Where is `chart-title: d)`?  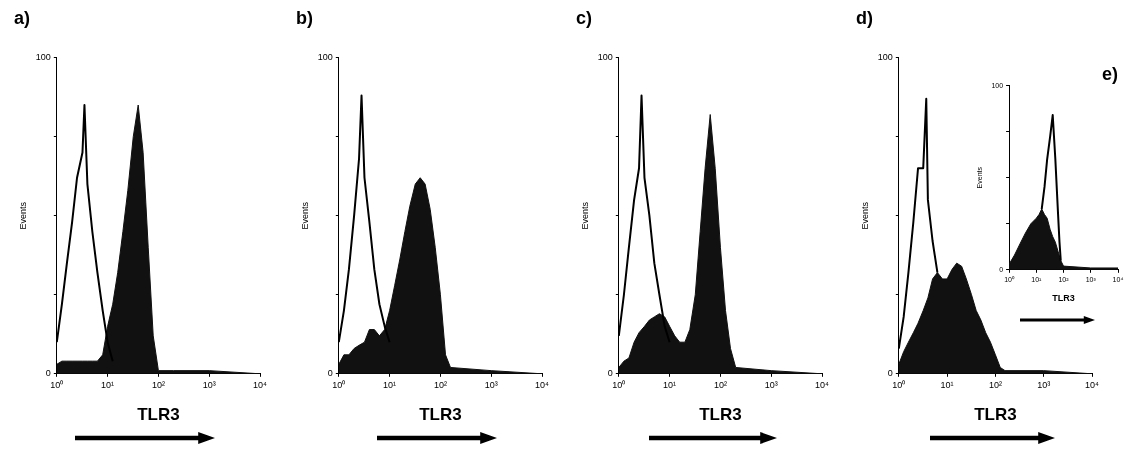 chart-title: d) is located at coordinates (864, 17).